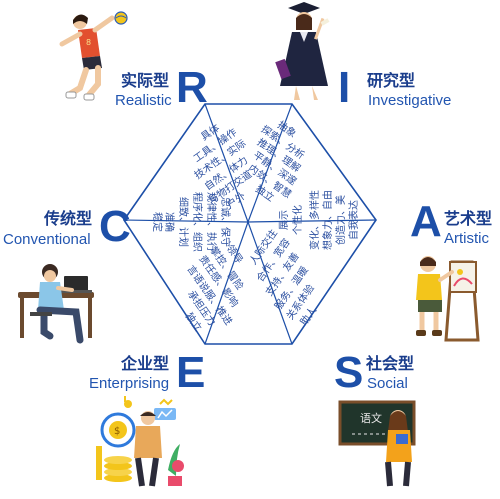 The image size is (500, 499). I want to click on letter-e: E, so click(191, 372).